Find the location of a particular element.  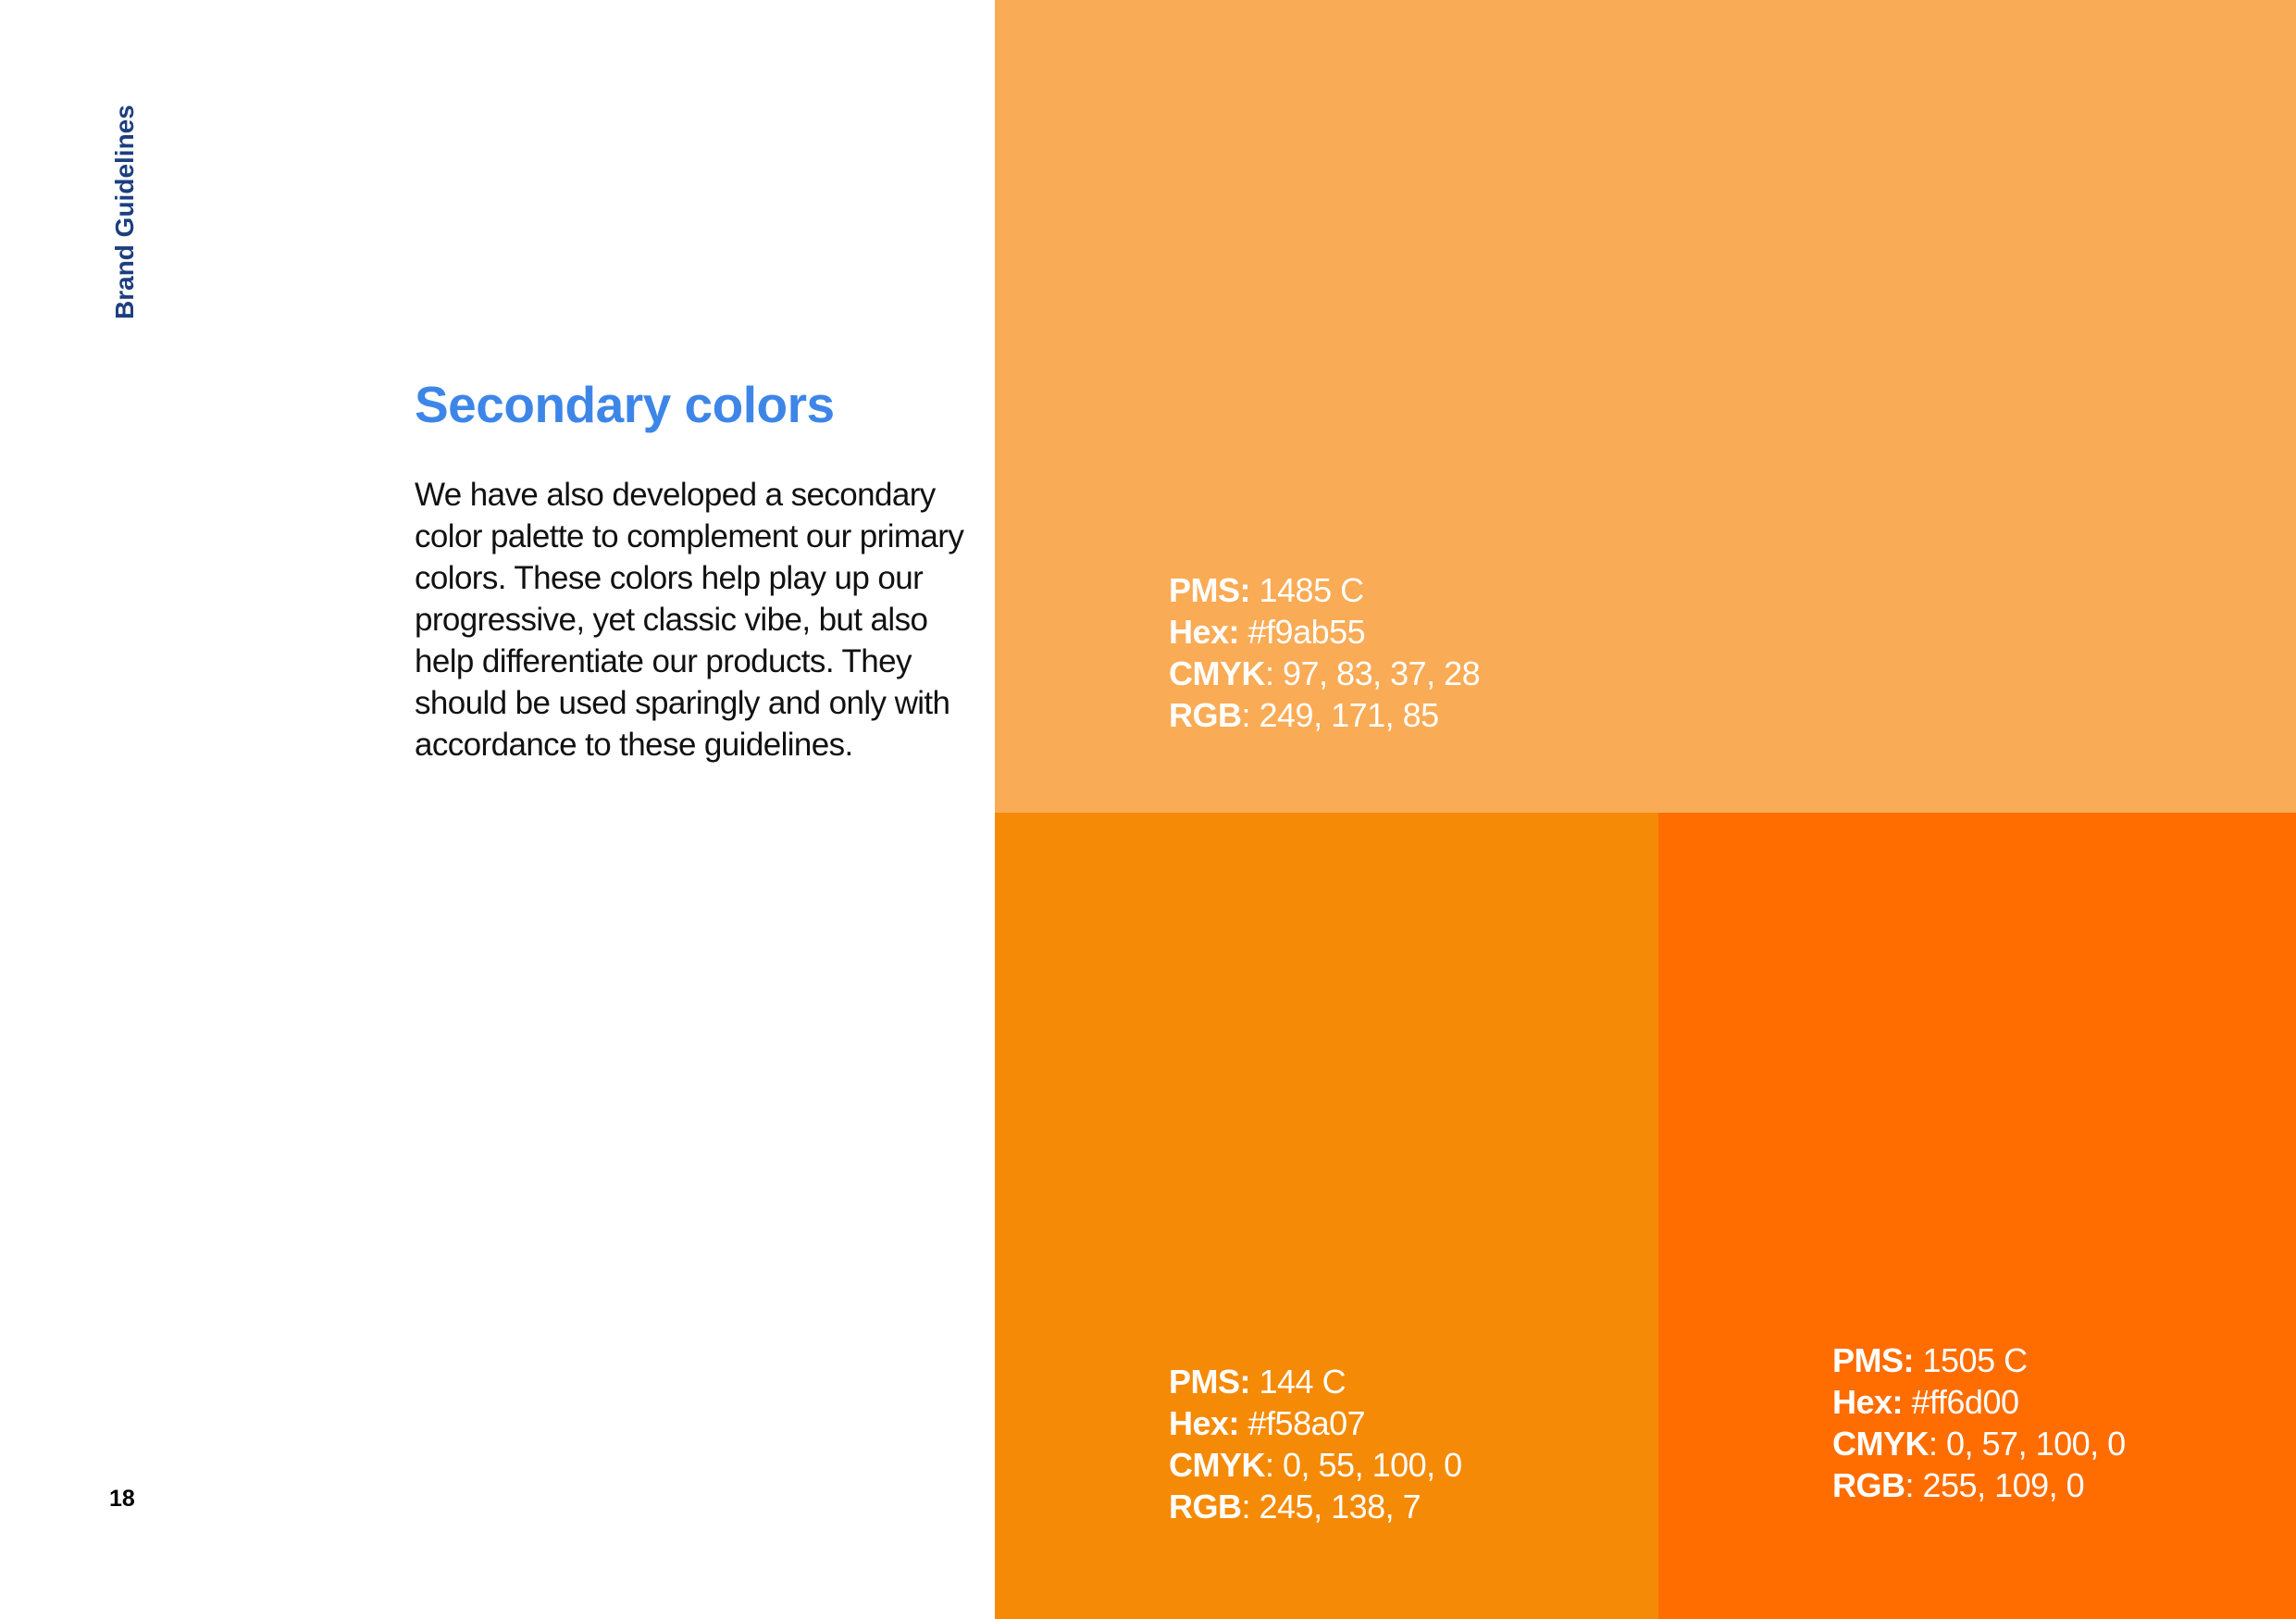

cmyk-value: : 0, 57, 100, 0 is located at coordinates (2028, 1444).